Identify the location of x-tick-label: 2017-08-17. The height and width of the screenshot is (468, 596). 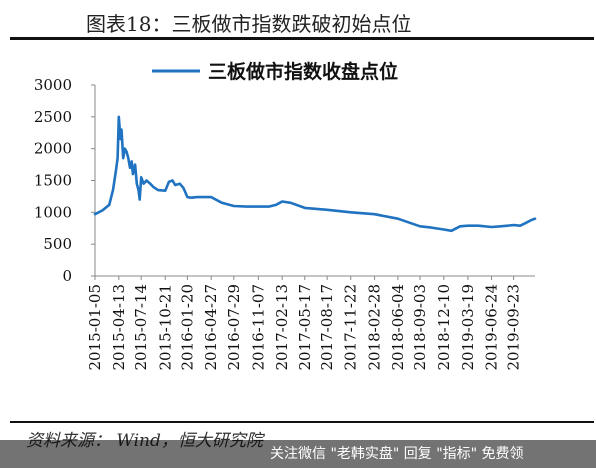
(327, 327).